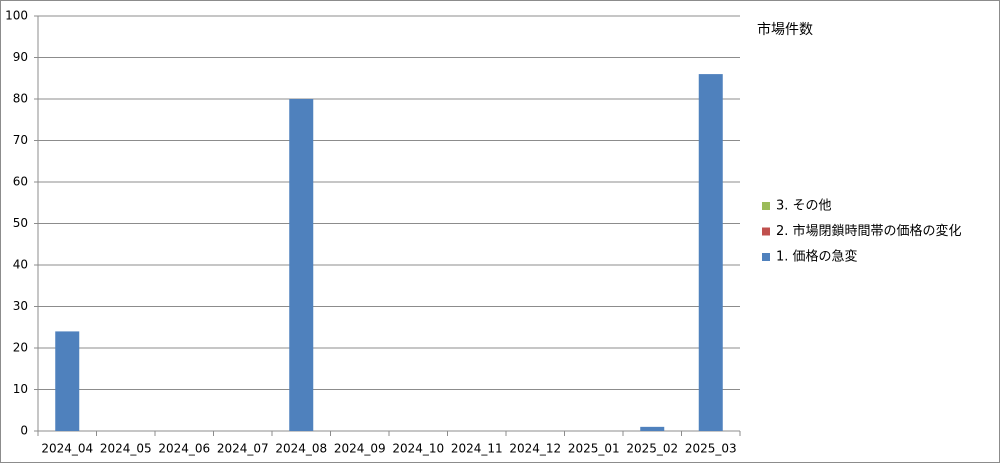  I want to click on x-tick-label: 2025_01, so click(594, 449).